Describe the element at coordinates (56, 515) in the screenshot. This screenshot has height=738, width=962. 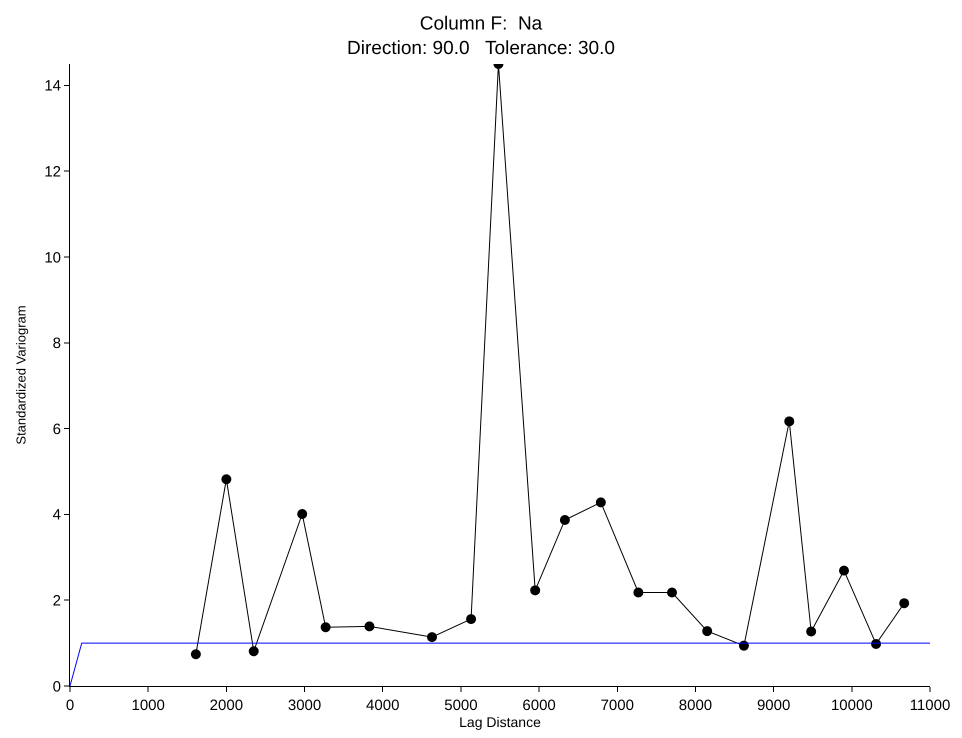
I see `y-tick-label: 4` at that location.